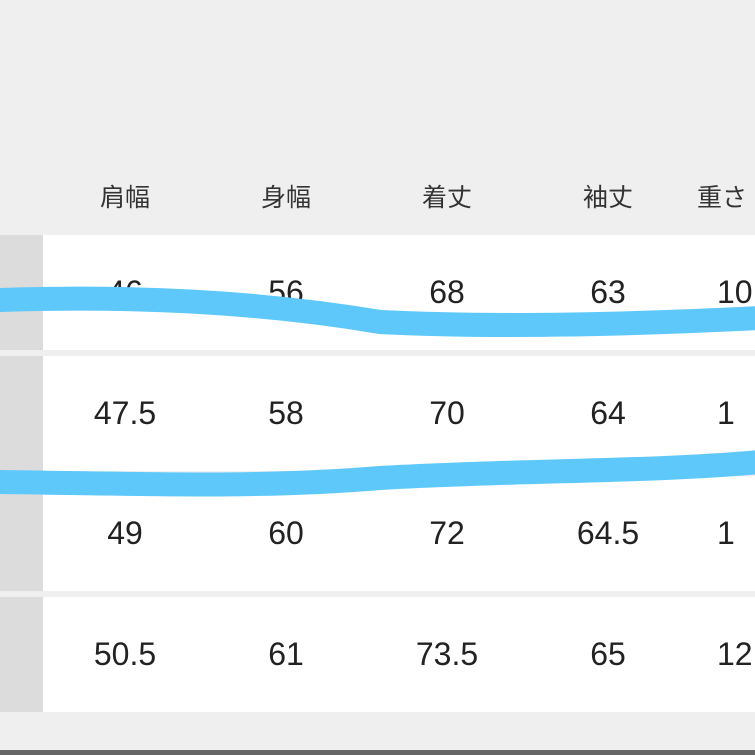 This screenshot has height=755, width=755. What do you see at coordinates (286, 533) in the screenshot?
I see `table-cell: 60` at bounding box center [286, 533].